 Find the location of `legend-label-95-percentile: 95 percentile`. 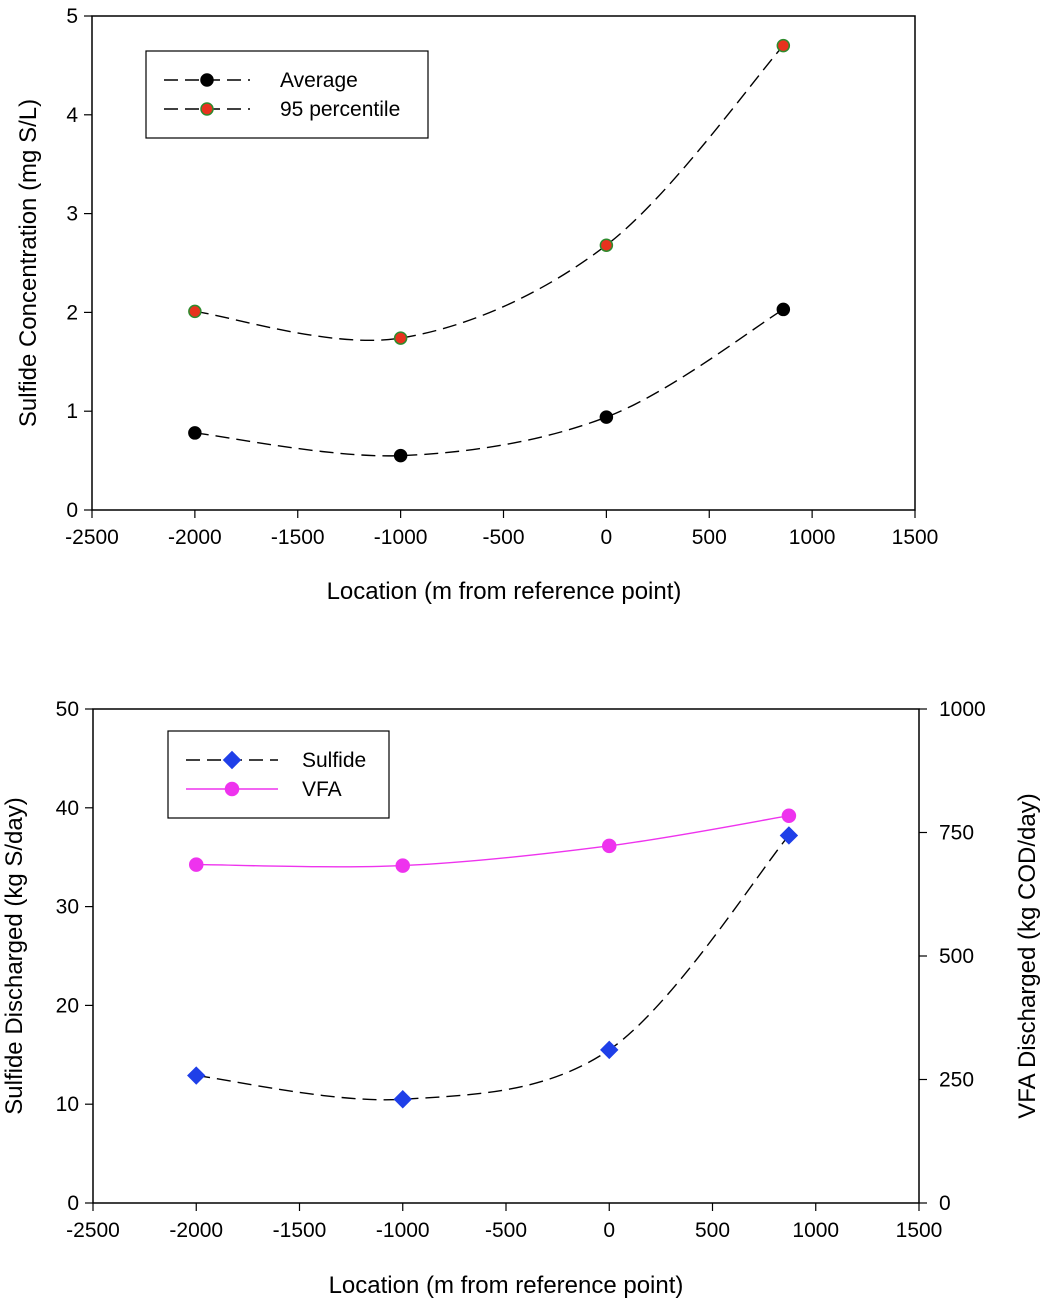

legend-label-95-percentile: 95 percentile is located at coordinates (340, 109).